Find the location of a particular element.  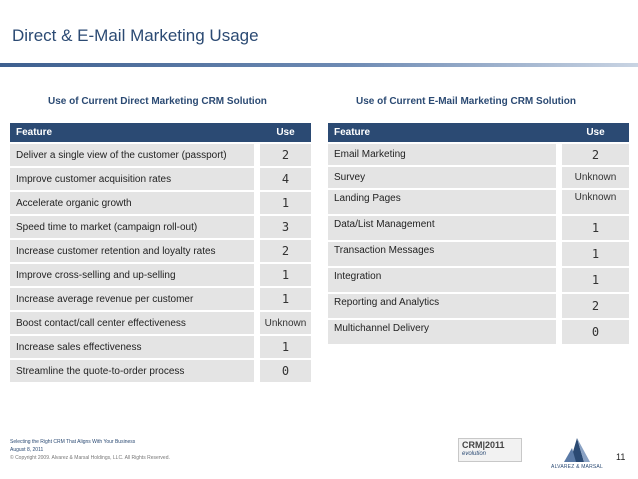

table-row: Accelerate organic growth 1 is located at coordinates (160, 203).